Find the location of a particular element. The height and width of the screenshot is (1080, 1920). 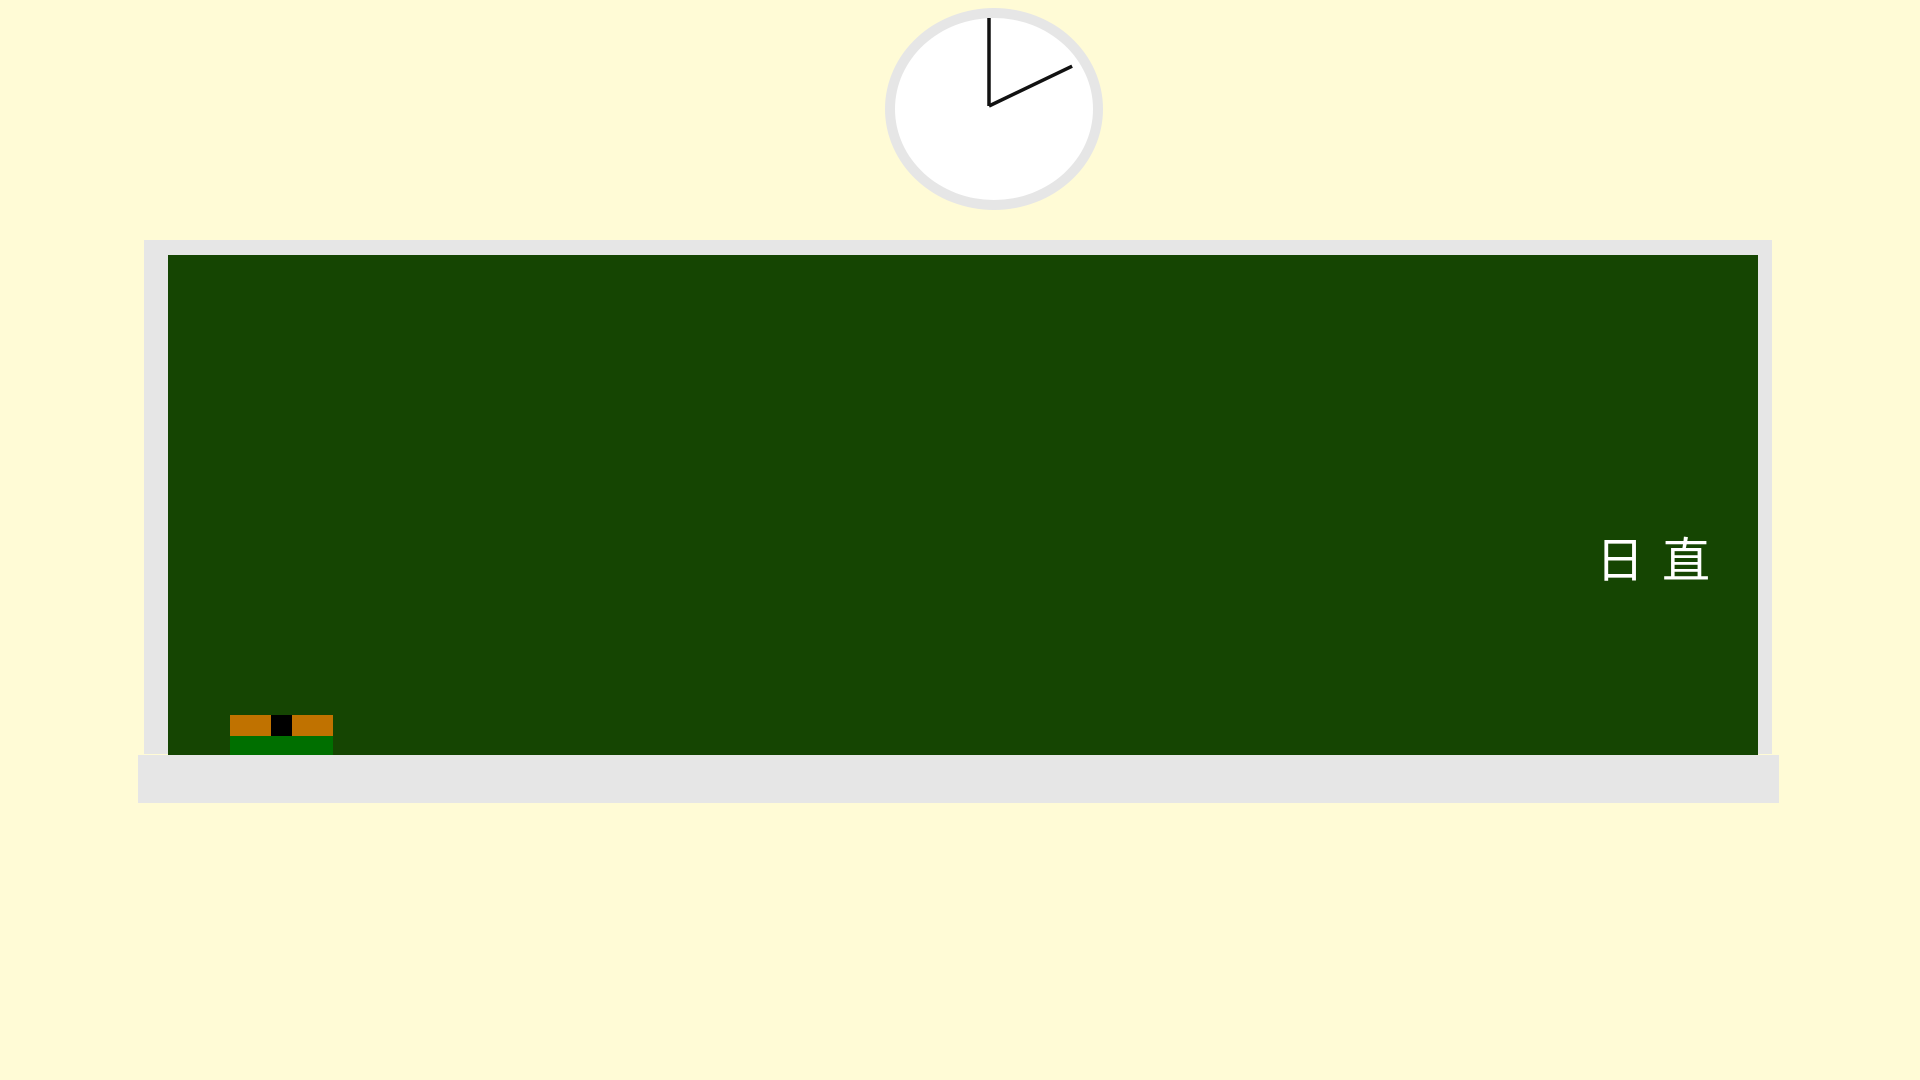

wall-clock is located at coordinates (994, 109).